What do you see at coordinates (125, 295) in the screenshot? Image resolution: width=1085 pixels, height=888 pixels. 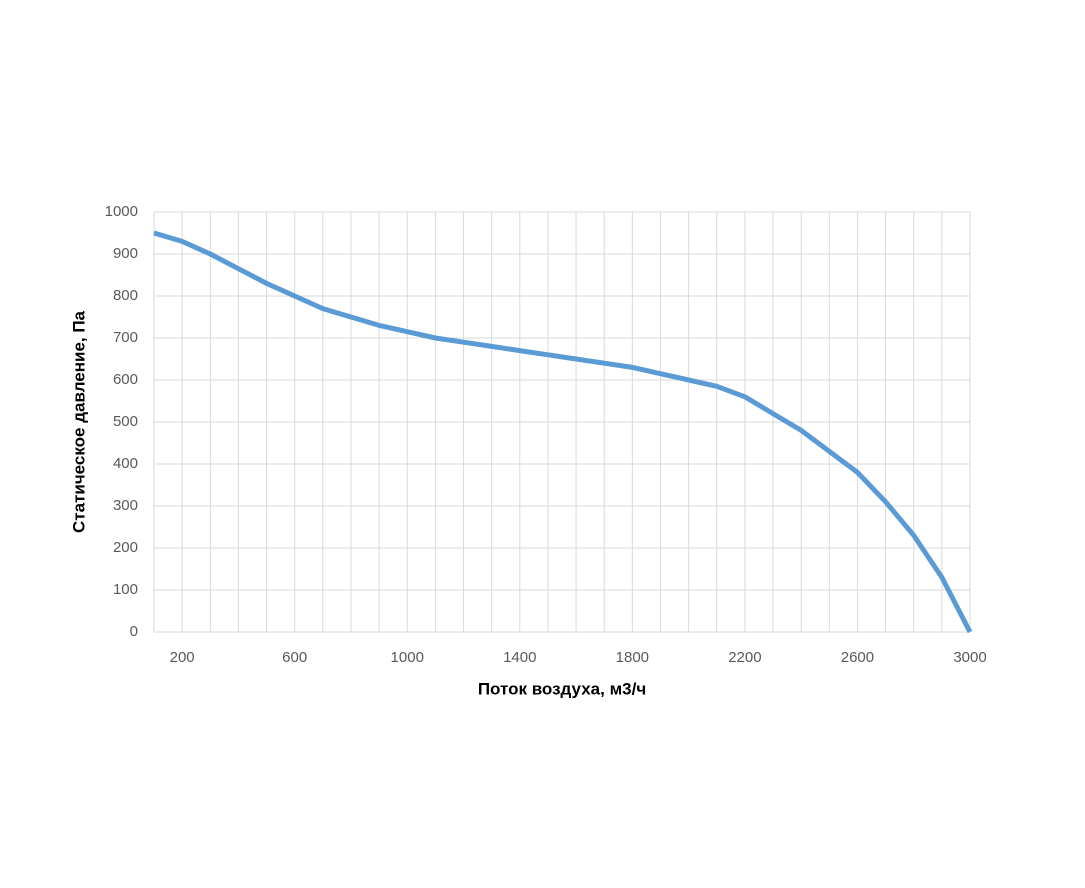 I see `y-tick-label: 800` at bounding box center [125, 295].